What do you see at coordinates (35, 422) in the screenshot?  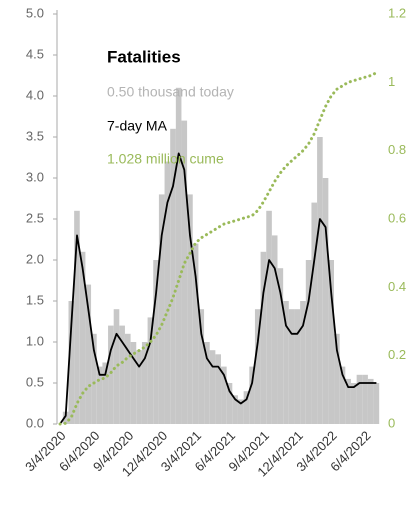 I see `y-tick-label: 0.0` at bounding box center [35, 422].